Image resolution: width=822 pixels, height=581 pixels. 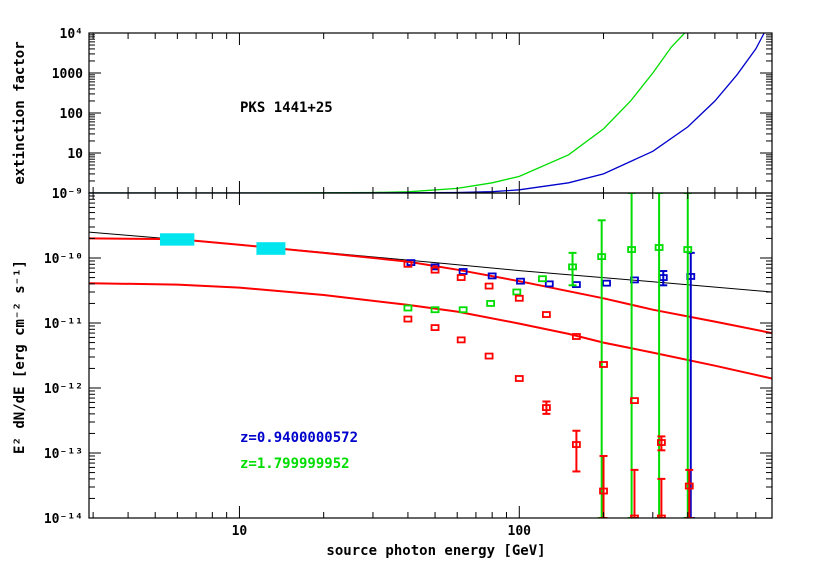 What do you see at coordinates (63, 259) in the screenshot?
I see `y-tick-label: 10⁻¹⁰` at bounding box center [63, 259].